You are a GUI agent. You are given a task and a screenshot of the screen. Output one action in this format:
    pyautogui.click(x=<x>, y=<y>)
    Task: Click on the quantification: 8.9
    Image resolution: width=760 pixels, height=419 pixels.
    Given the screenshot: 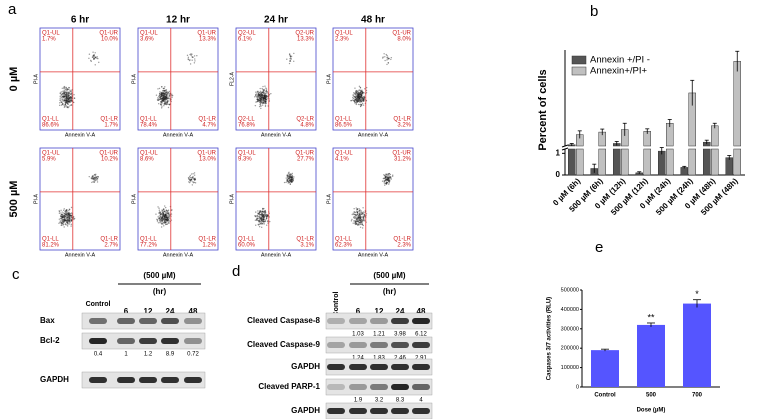 What is the action you would take?
    pyautogui.click(x=170, y=355)
    